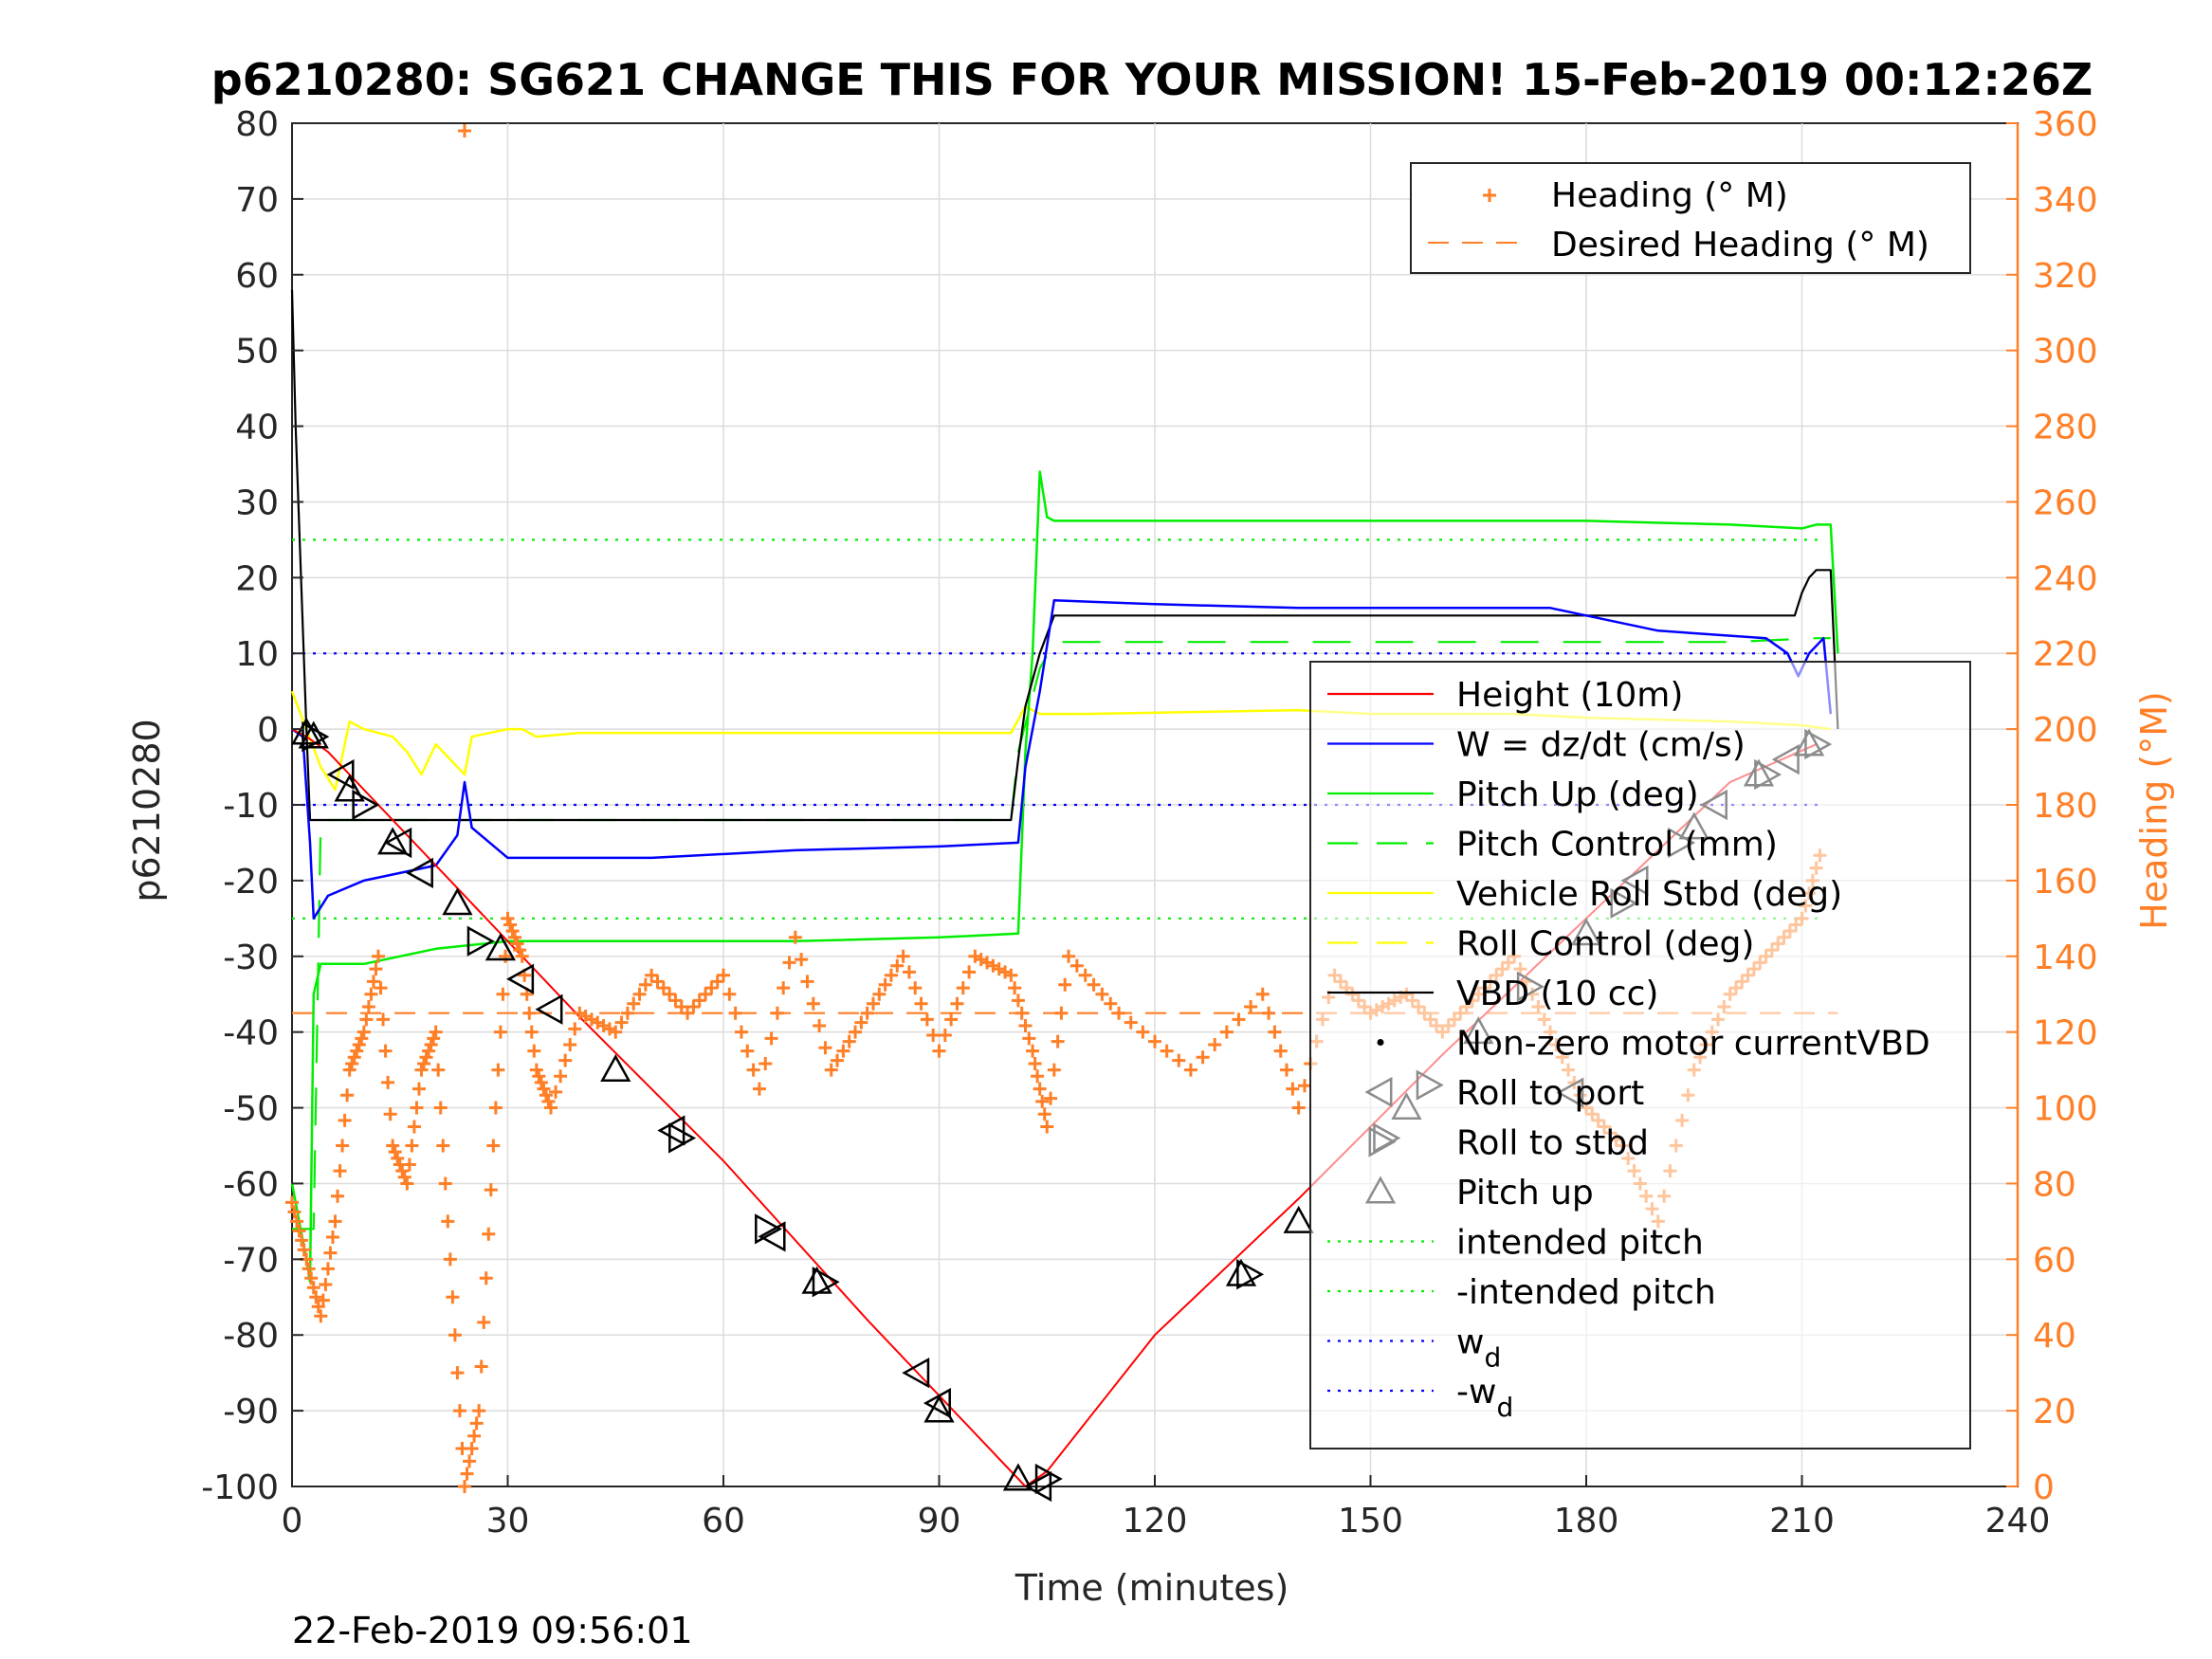 The width and height of the screenshot is (2212, 1659). What do you see at coordinates (257, 200) in the screenshot?
I see `y-tick-label: 70` at bounding box center [257, 200].